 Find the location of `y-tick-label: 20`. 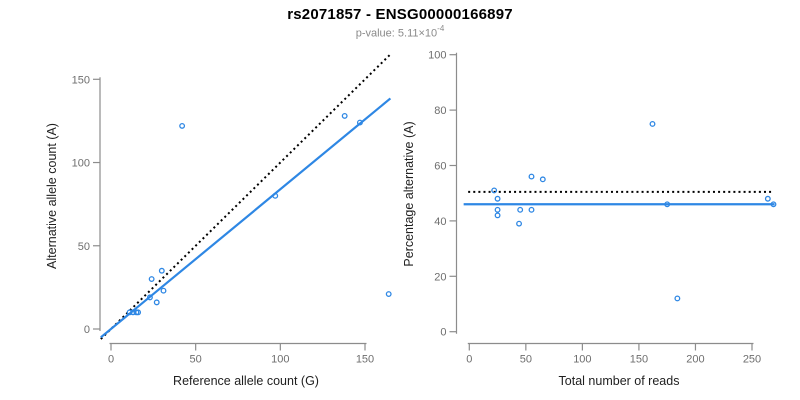

y-tick-label: 20 is located at coordinates (440, 277).